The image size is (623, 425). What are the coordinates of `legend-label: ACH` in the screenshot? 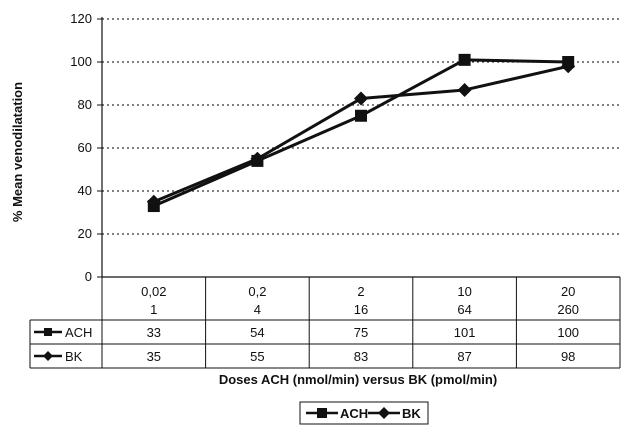 It's located at (354, 413).